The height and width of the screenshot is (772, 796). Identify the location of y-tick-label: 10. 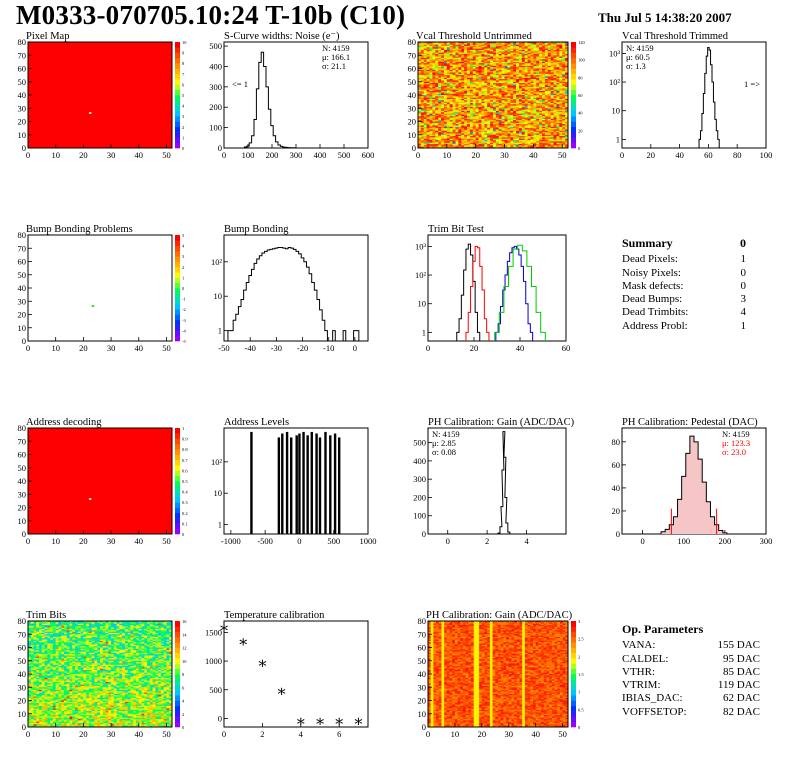
(616, 111).